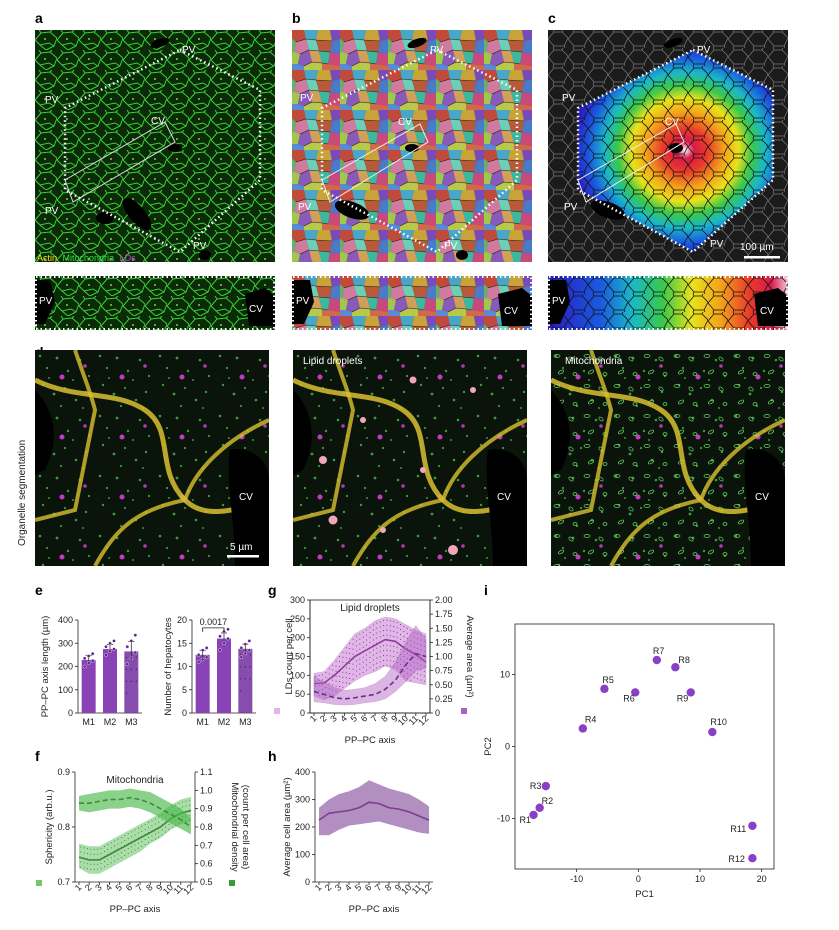  I want to click on chart-f-y2label: Mitochondrial density, so click(234, 826).